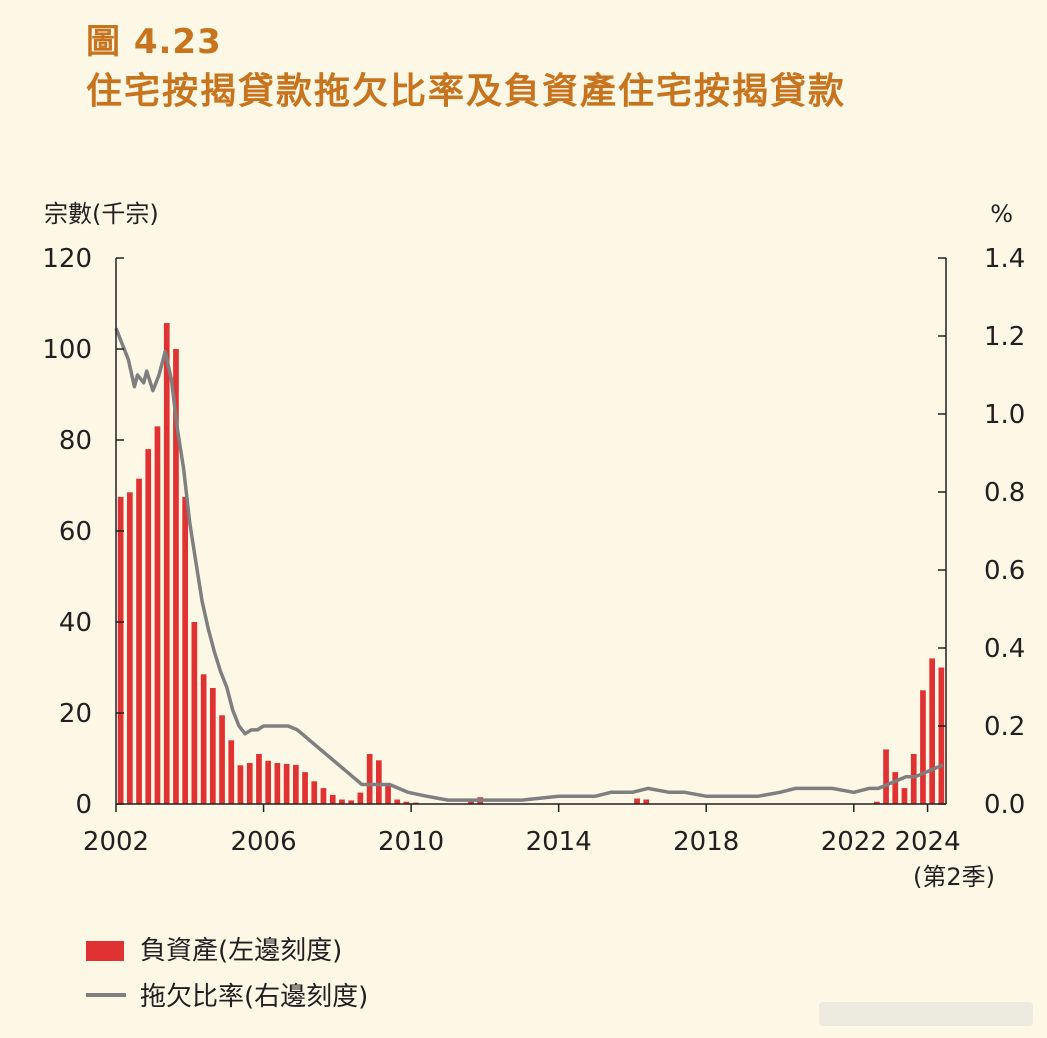 This screenshot has height=1038, width=1047. I want to click on x-axis-tick-label: 2014, so click(559, 842).